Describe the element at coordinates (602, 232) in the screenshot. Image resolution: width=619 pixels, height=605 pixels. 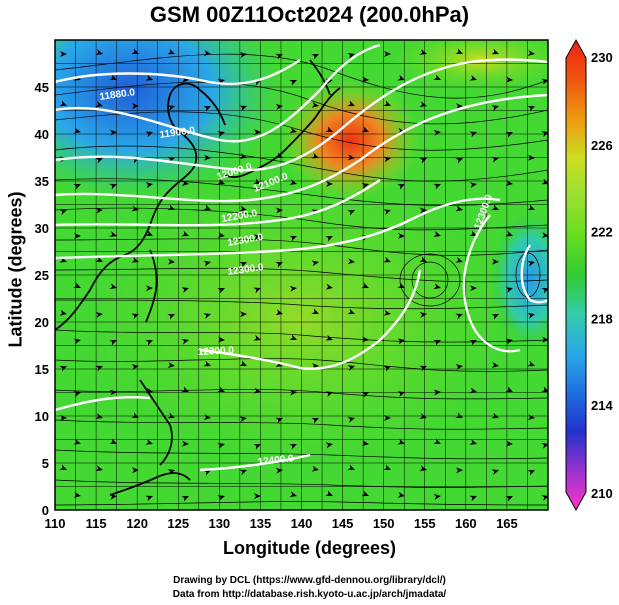
I see `colorbar-tick-label: 222` at that location.